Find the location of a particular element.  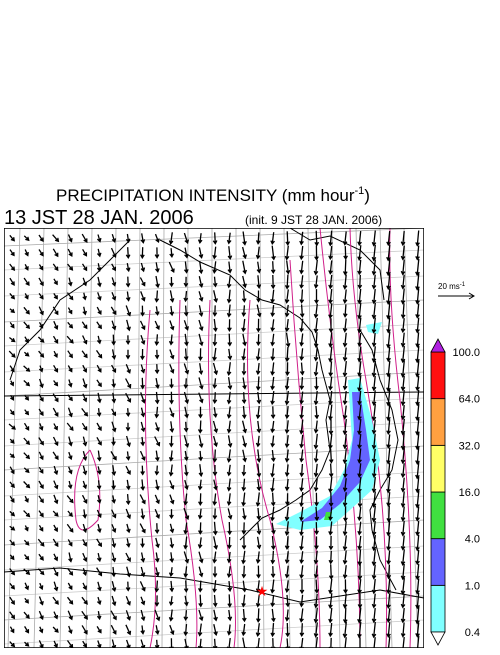

colorbar-label: 4.0 is located at coordinates (472, 540).